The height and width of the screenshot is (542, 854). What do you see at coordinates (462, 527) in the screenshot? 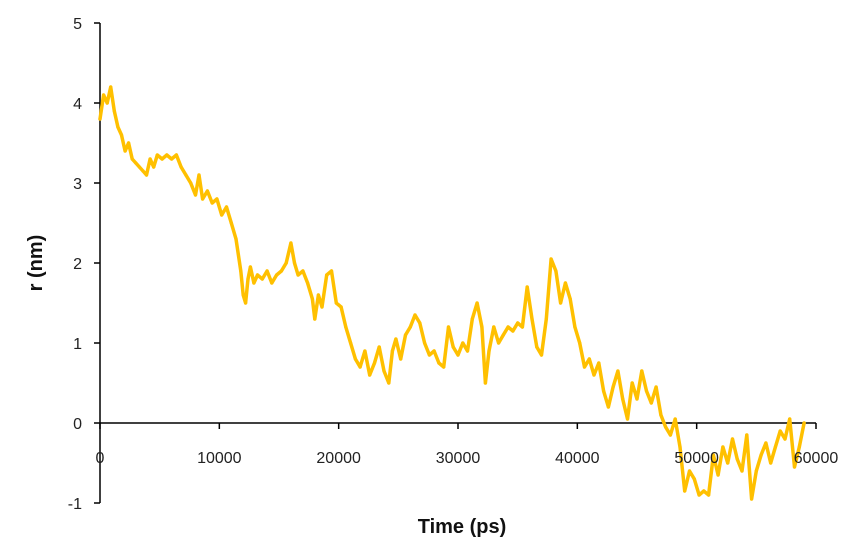
I see `x-axis-title: Time (ps)` at bounding box center [462, 527].